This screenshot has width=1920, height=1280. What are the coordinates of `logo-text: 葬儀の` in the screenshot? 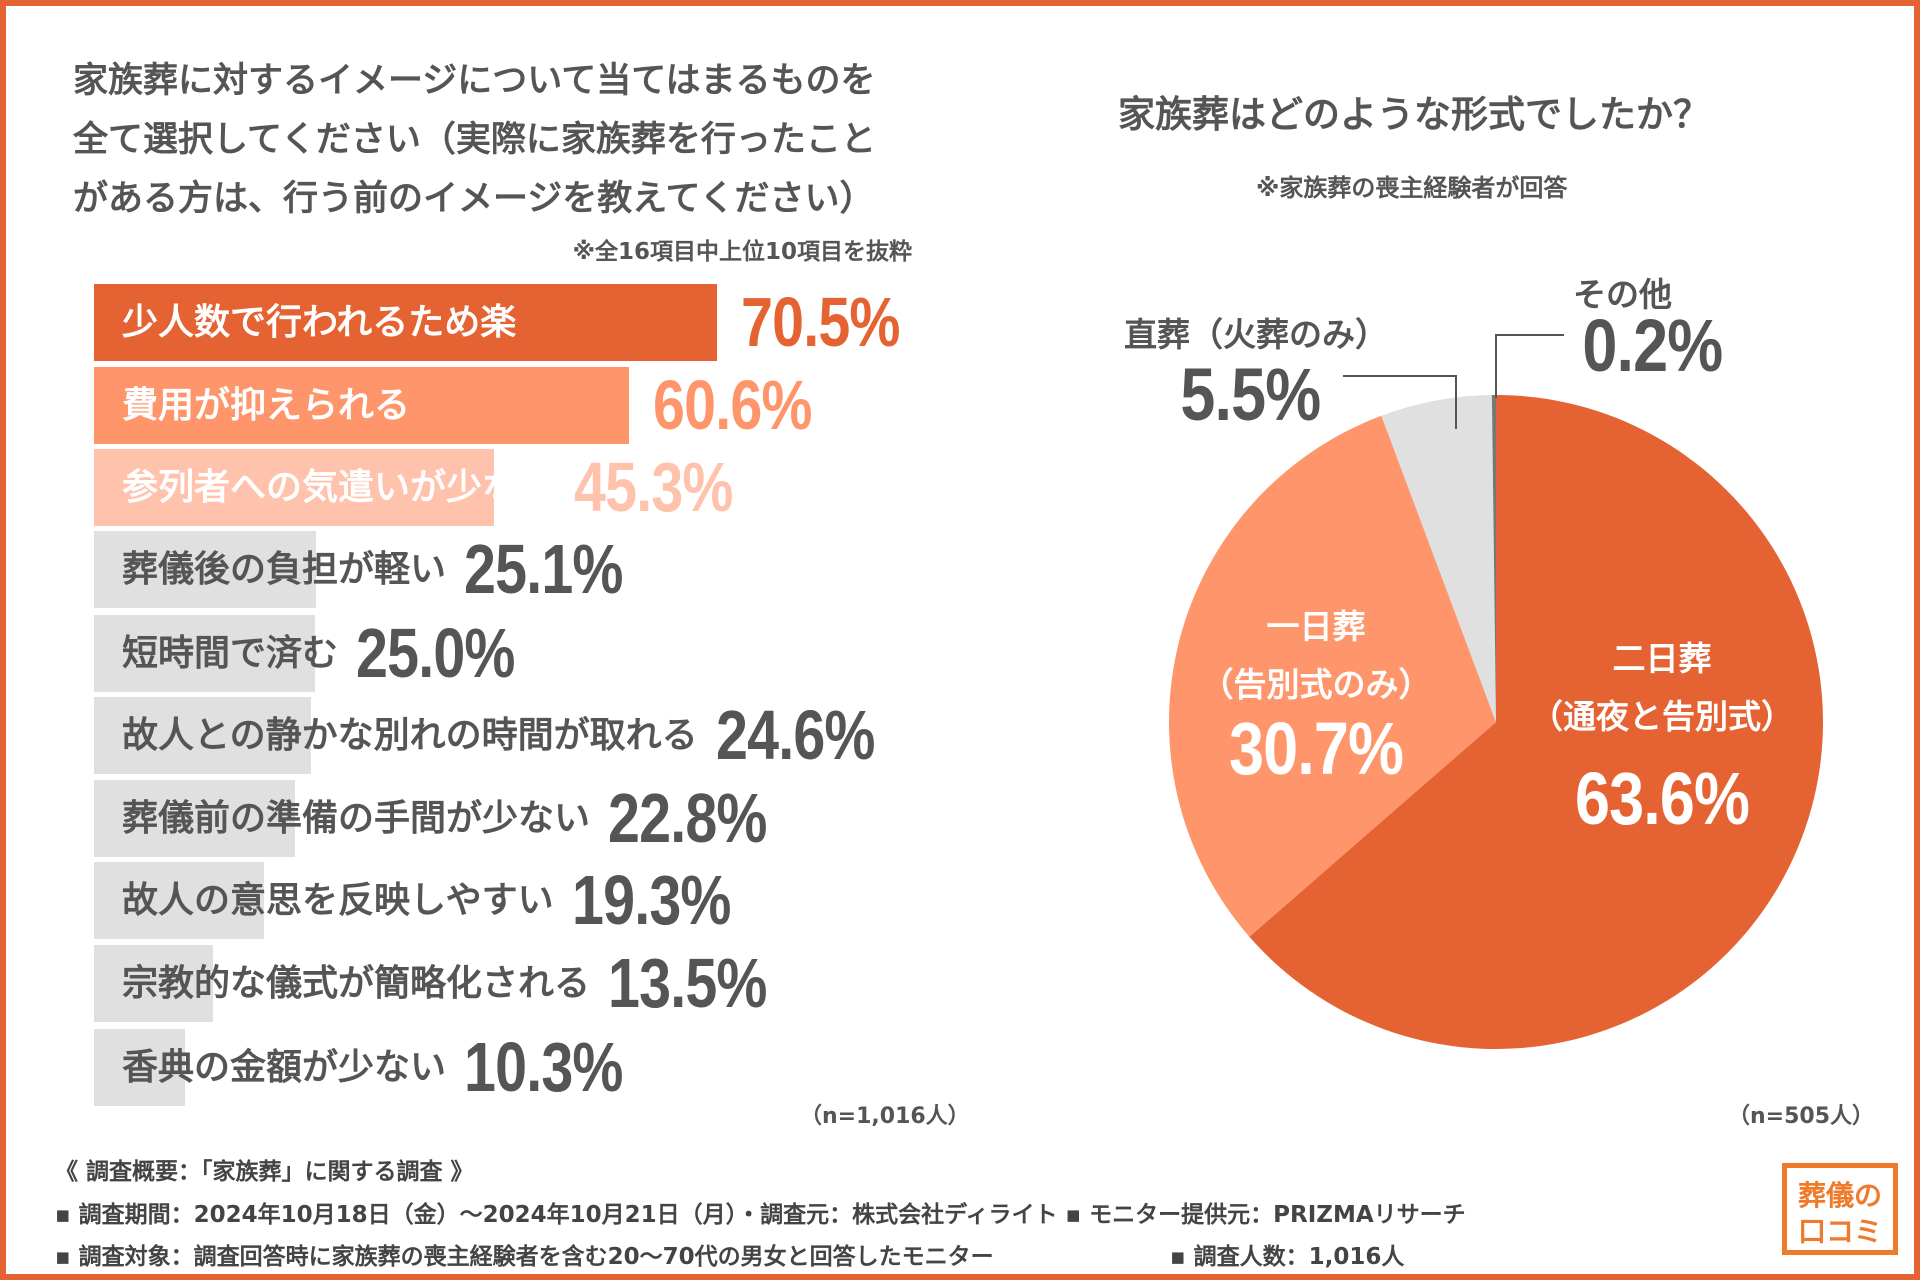 It's located at (1839, 1195).